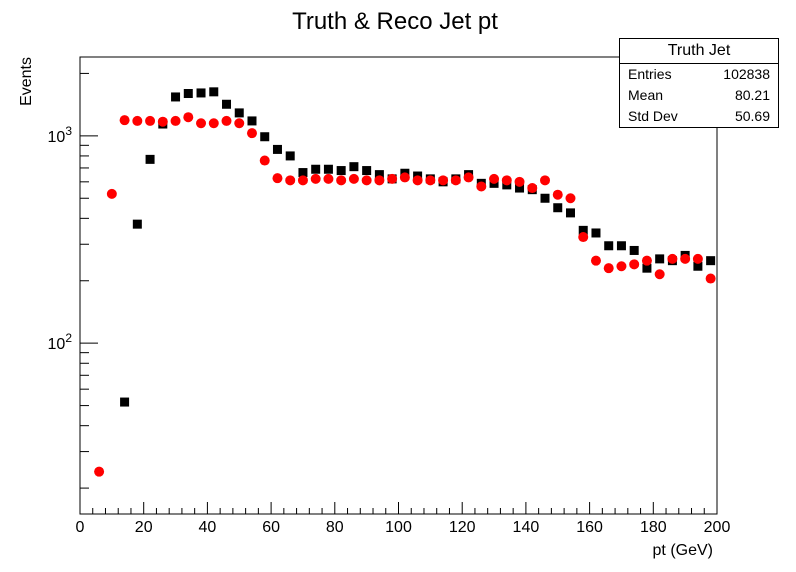 The width and height of the screenshot is (796, 572). I want to click on stats-label: Entries, so click(650, 74).